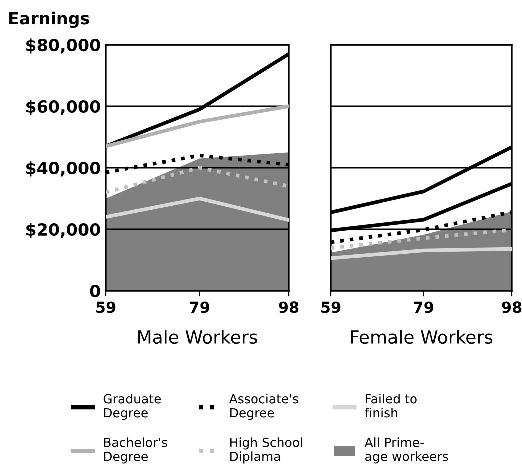  Describe the element at coordinates (95, 291) in the screenshot. I see `y-tick-label: 0` at that location.